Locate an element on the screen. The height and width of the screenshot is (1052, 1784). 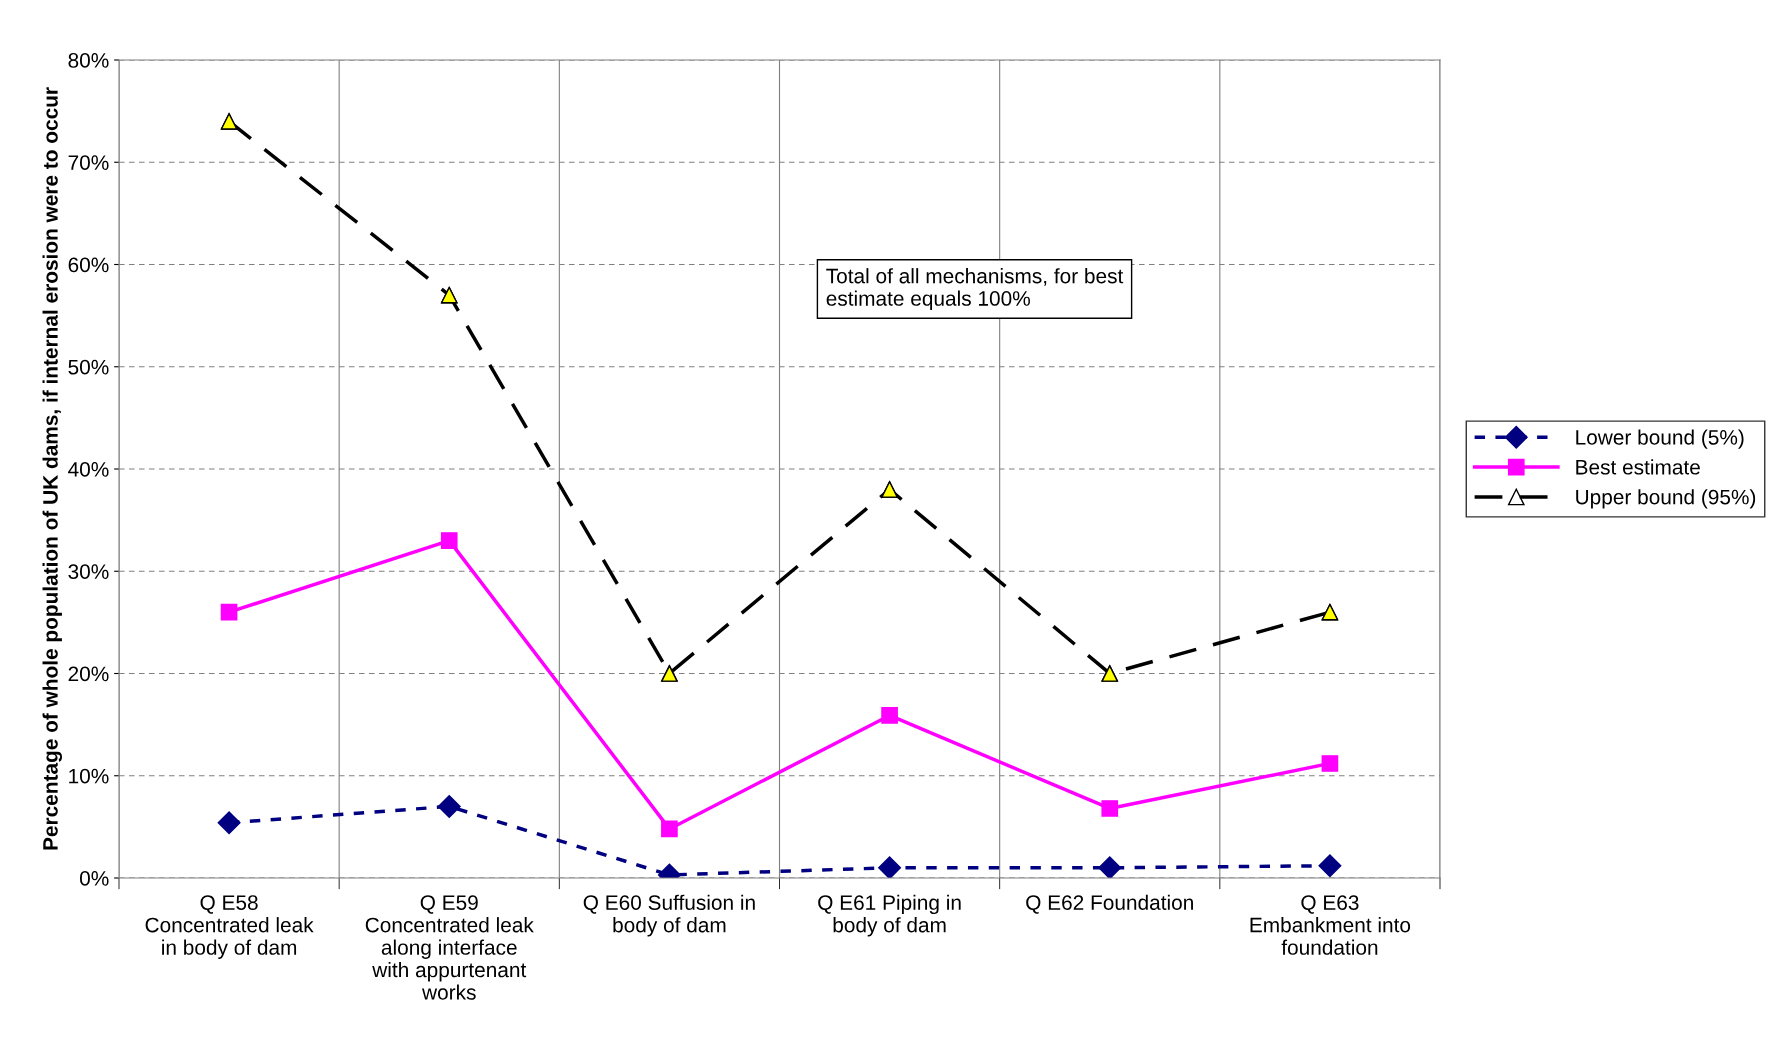
y-tick-label: 0% is located at coordinates (94, 878).